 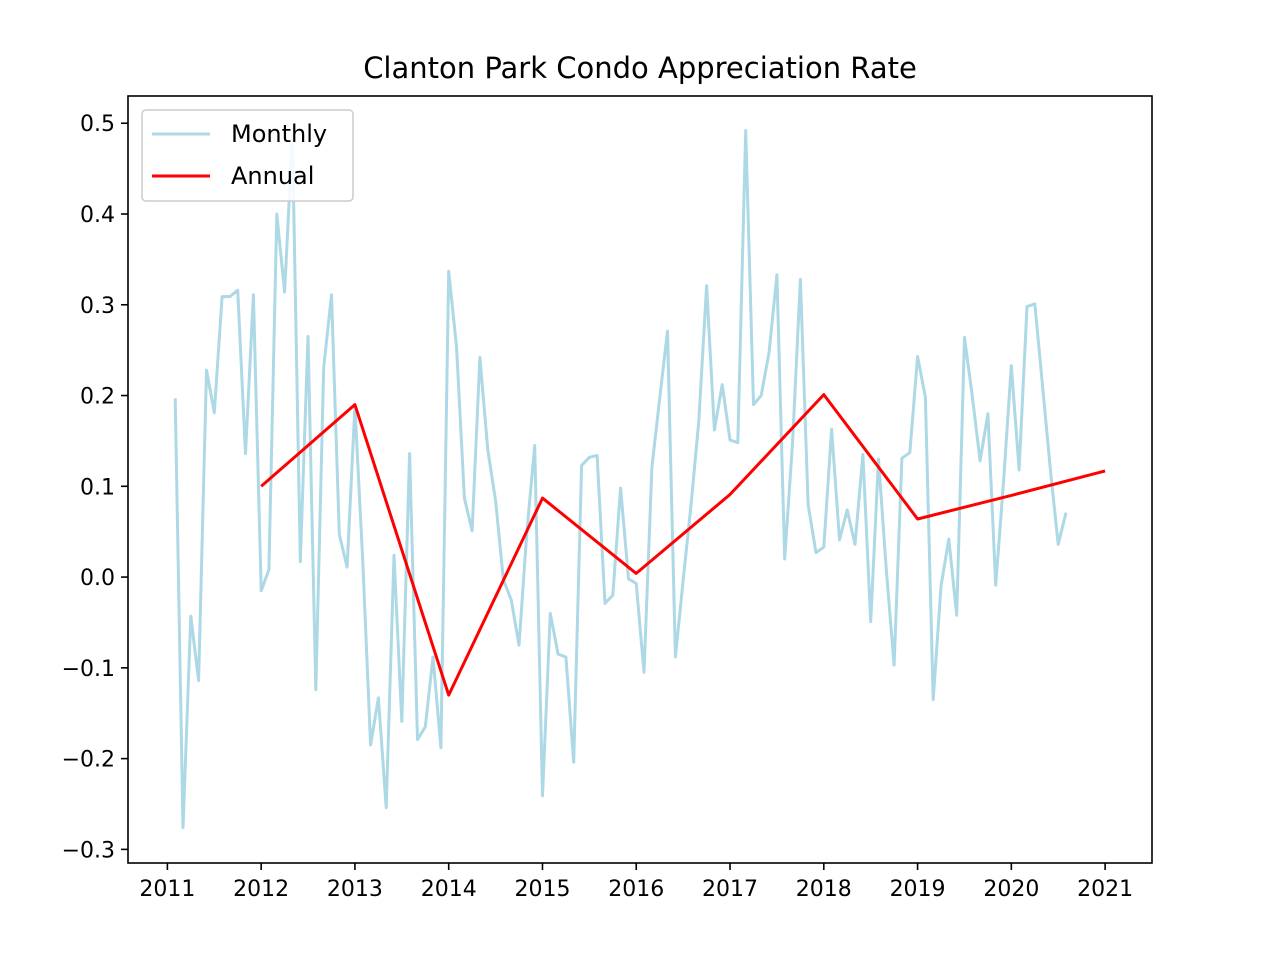 What do you see at coordinates (97, 397) in the screenshot?
I see `y-tick-label: 0.2` at bounding box center [97, 397].